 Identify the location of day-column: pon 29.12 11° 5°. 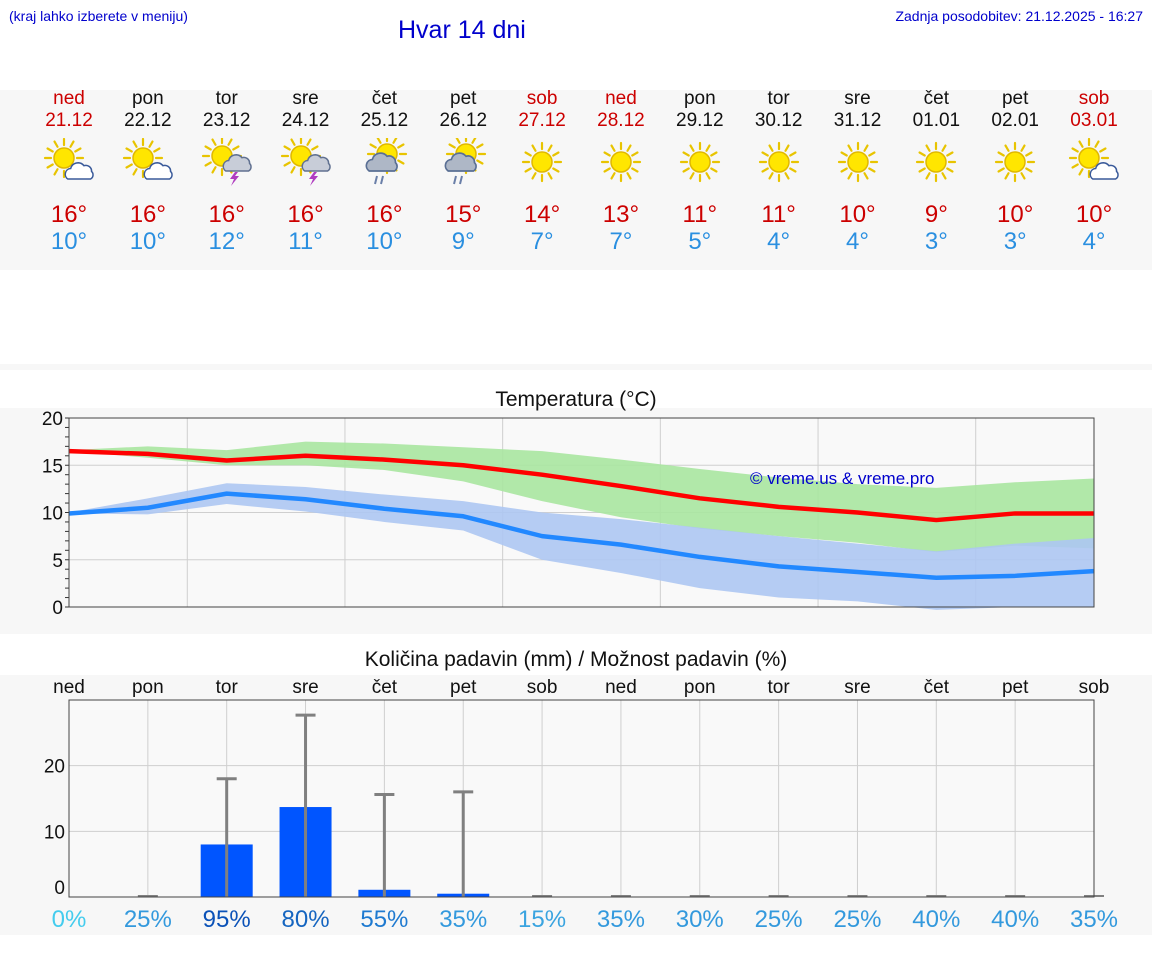
(700, 172).